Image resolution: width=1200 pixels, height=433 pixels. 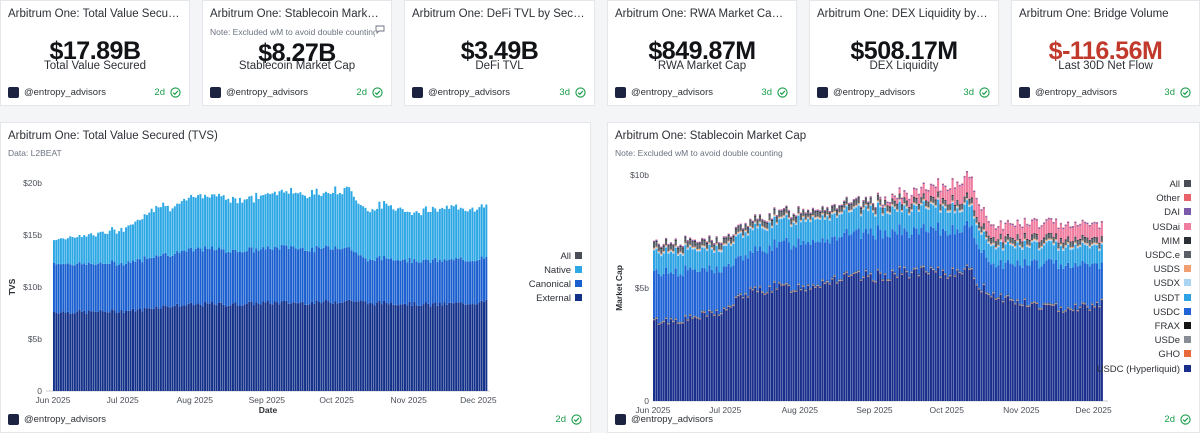 What do you see at coordinates (1172, 298) in the screenshot?
I see `legend-item: USDT` at bounding box center [1172, 298].